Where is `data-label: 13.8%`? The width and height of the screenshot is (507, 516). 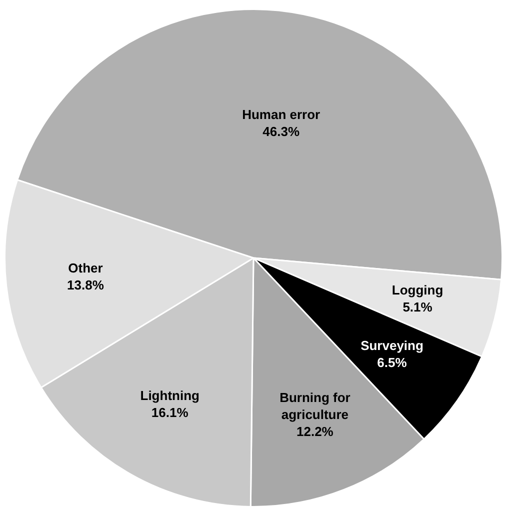
data-label: 13.8% is located at coordinates (85, 284).